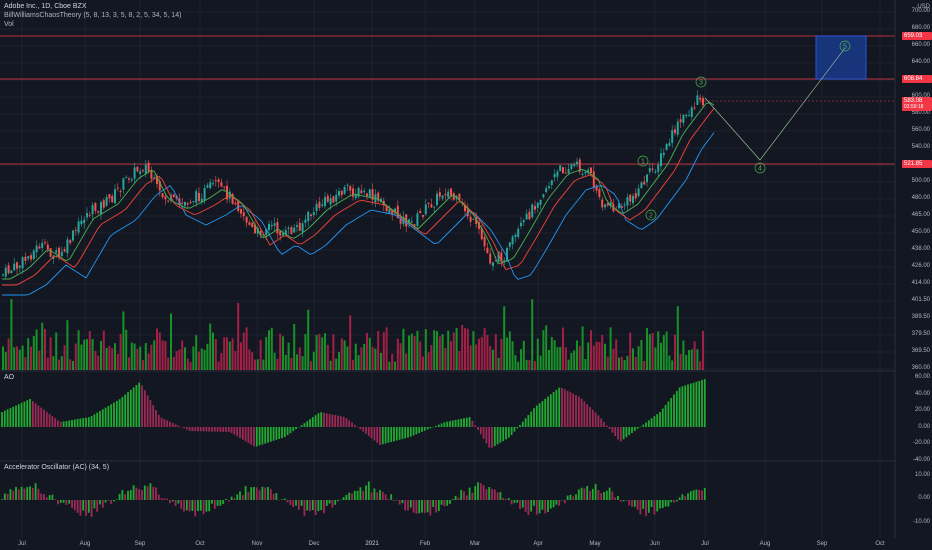 The image size is (932, 550). Describe the element at coordinates (45, 6) in the screenshot. I see `symbol-title: Adobe Inc., 1D, Cboe BZX` at that location.